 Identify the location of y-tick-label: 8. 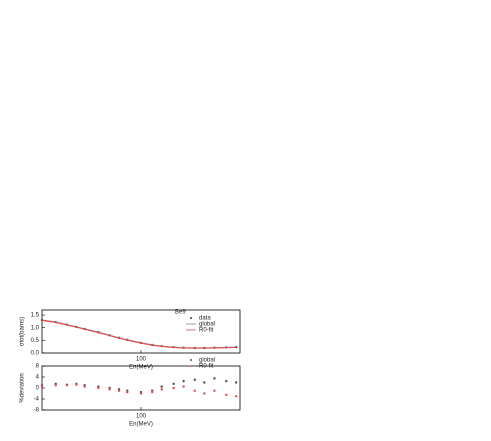
(38, 367).